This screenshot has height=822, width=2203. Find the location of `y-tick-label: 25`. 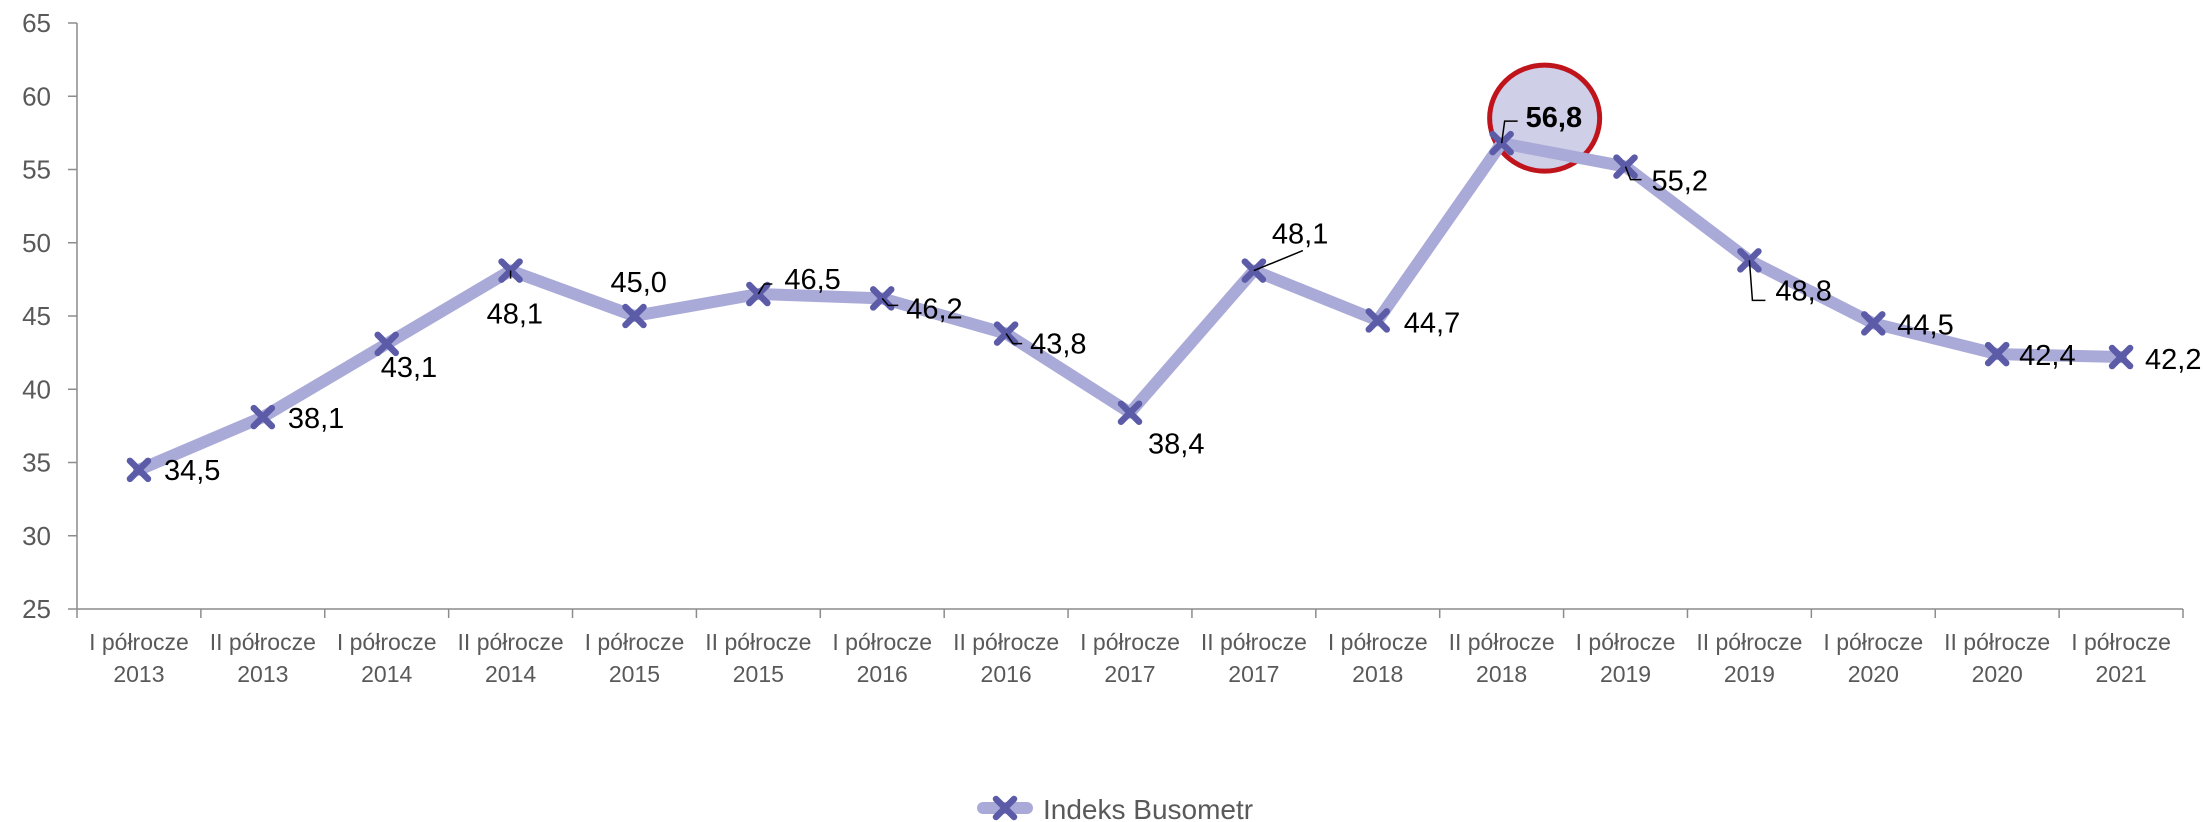

y-tick-label: 25 is located at coordinates (36, 609).